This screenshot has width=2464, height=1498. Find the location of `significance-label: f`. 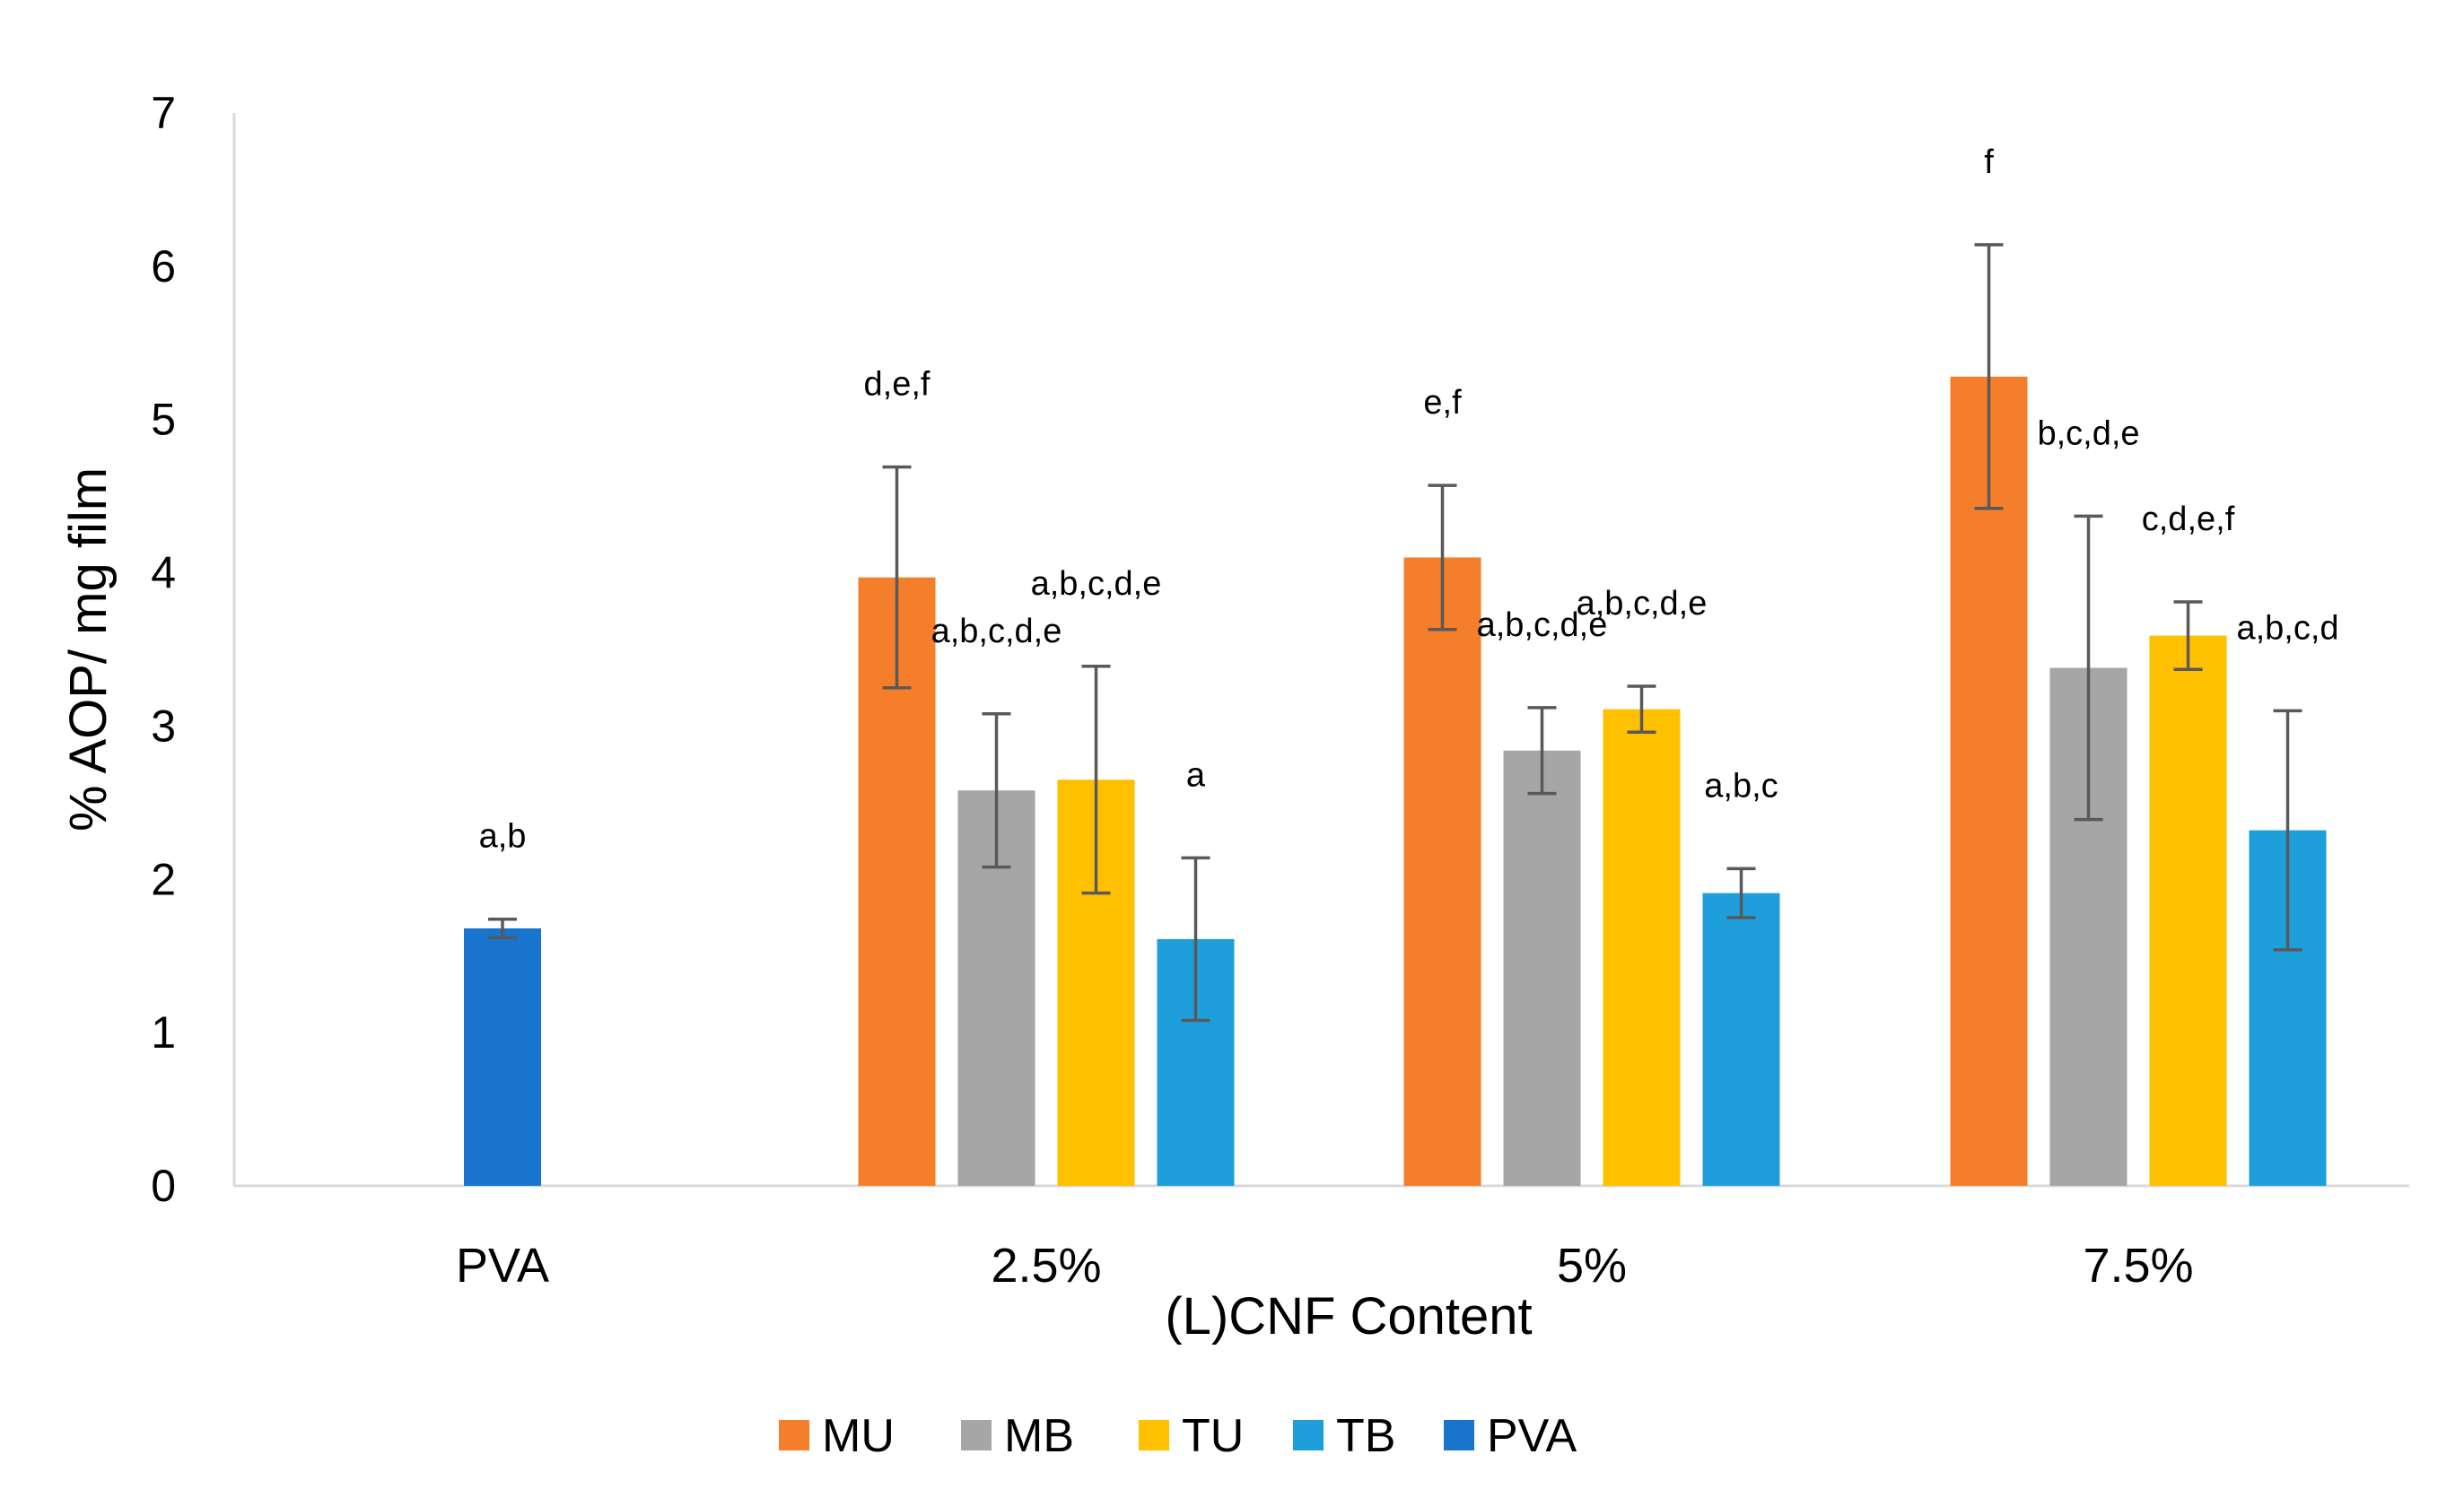

significance-label: f is located at coordinates (1989, 162).